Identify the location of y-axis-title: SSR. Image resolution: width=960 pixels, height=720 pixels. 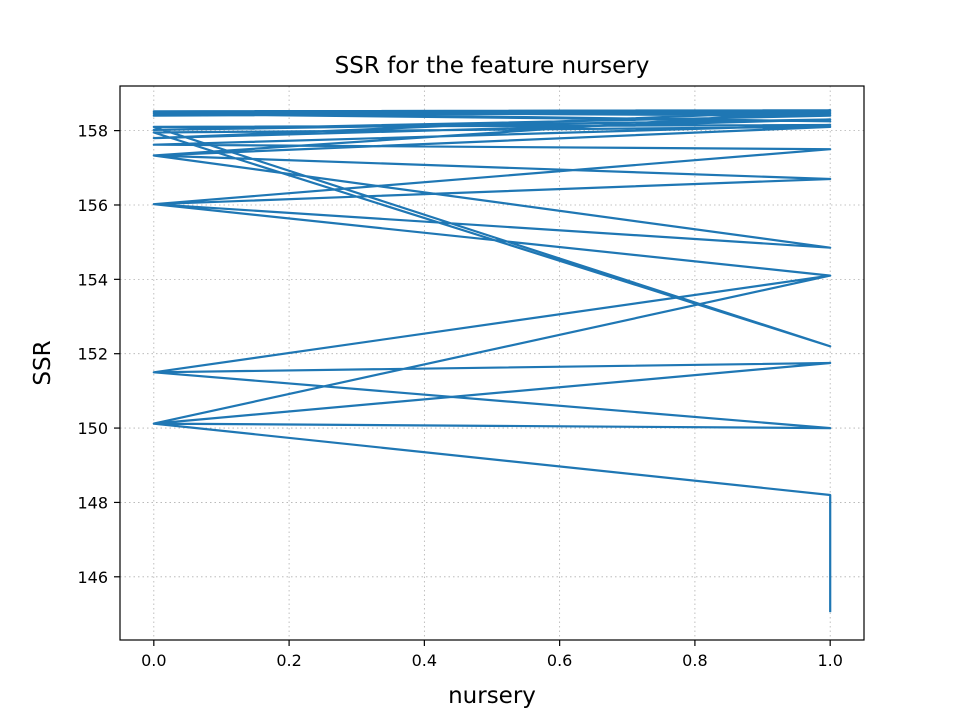
(43, 362).